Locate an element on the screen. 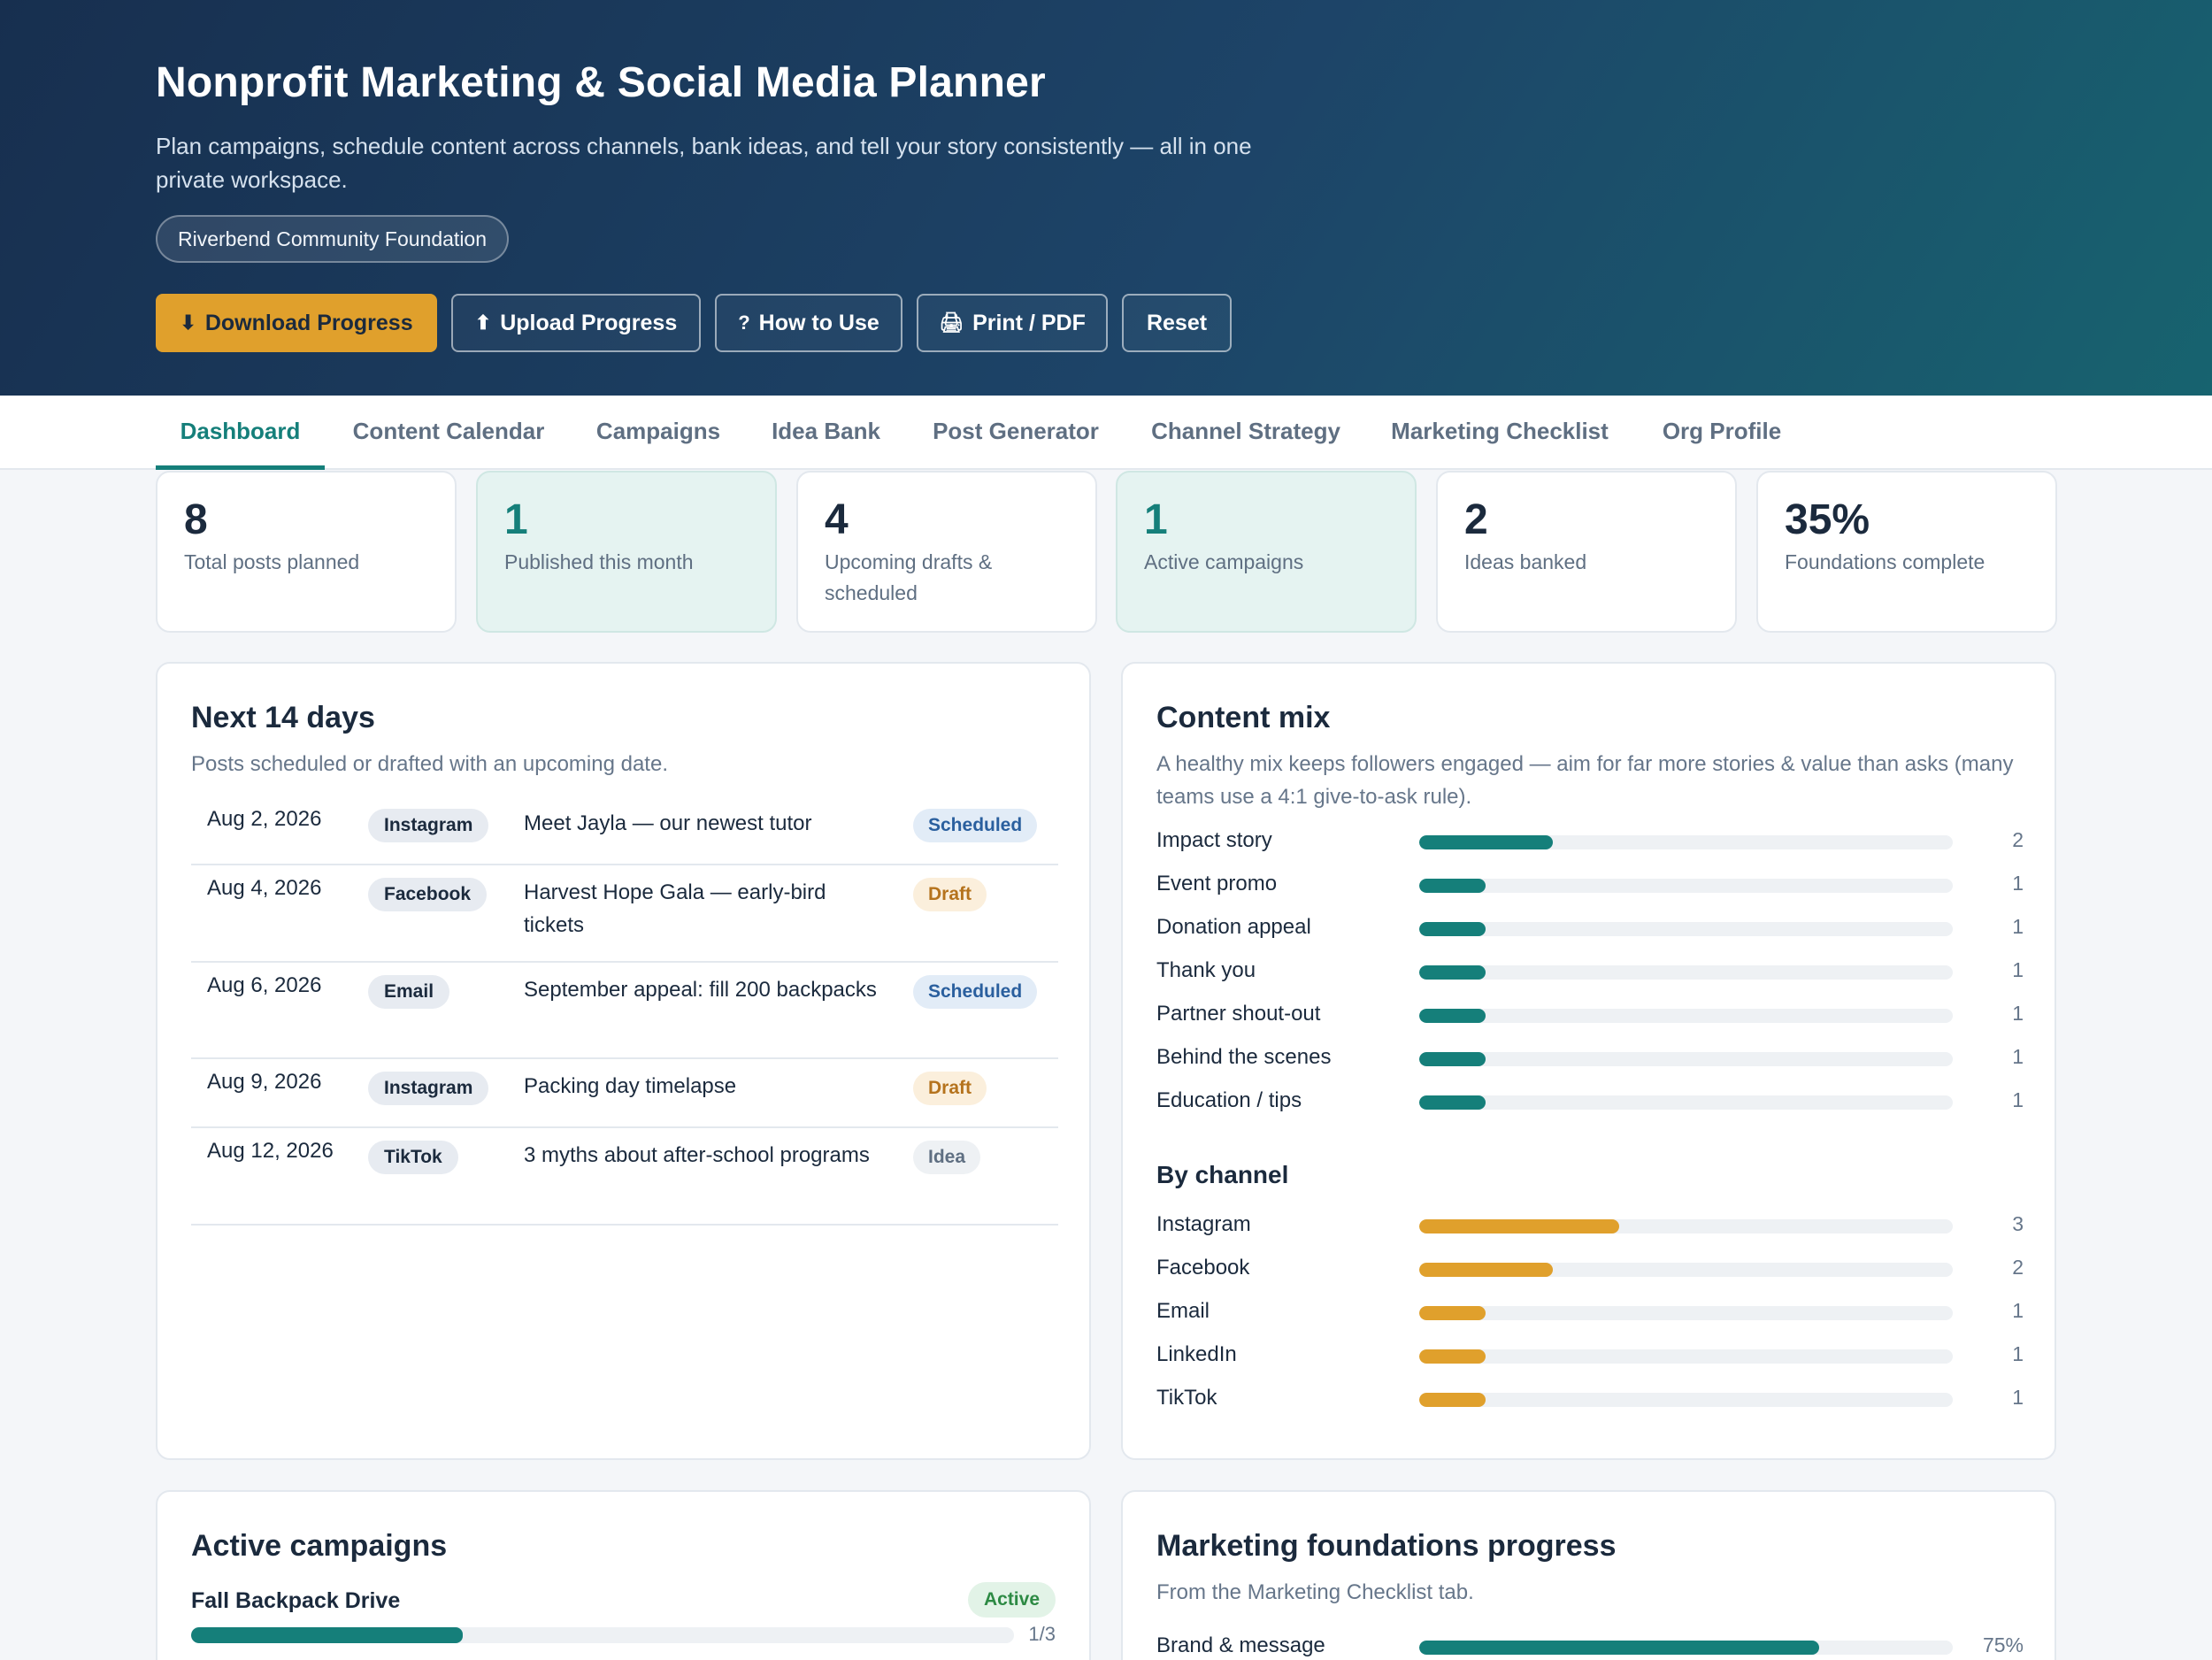 Image resolution: width=2212 pixels, height=1660 pixels. tab-content-calendar: Content Calendar is located at coordinates (449, 431).